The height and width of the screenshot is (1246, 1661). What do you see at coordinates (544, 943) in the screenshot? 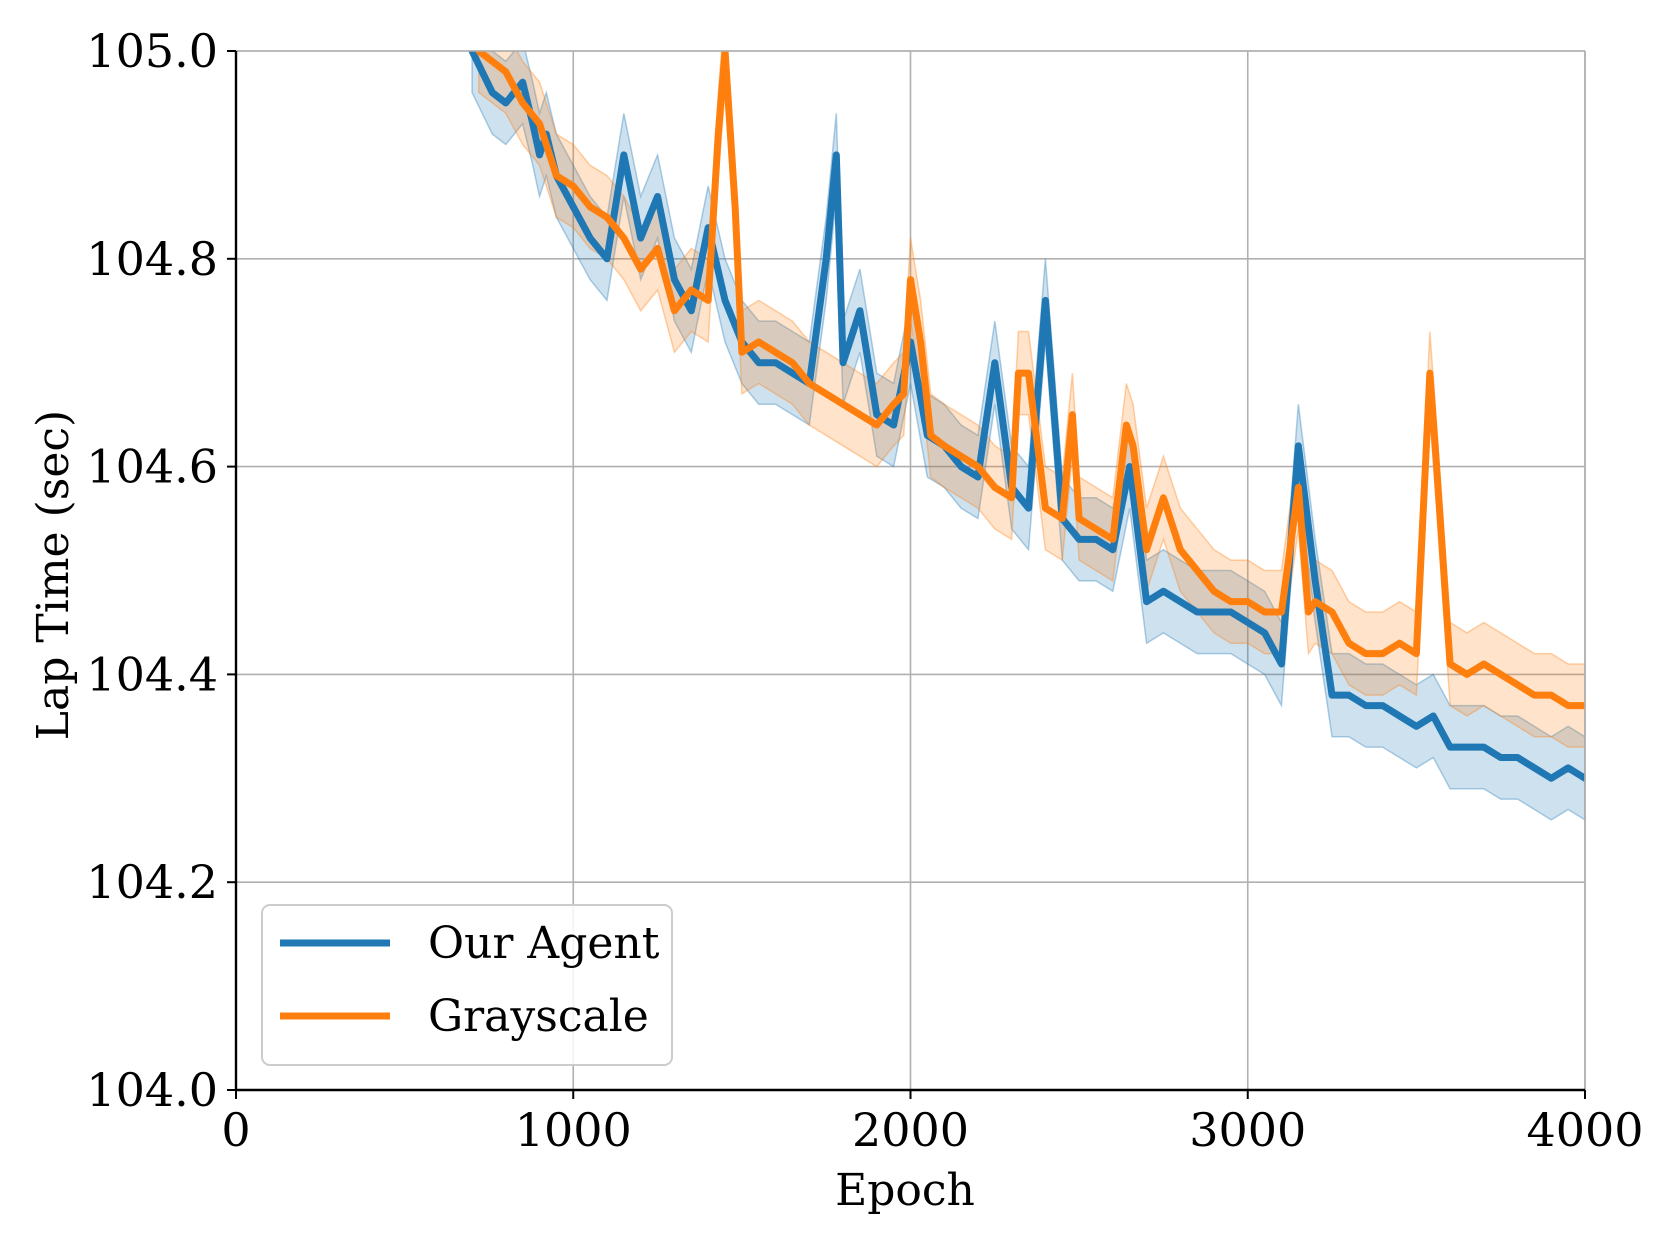
I see `legend-label-our-agent: Our Agent` at bounding box center [544, 943].